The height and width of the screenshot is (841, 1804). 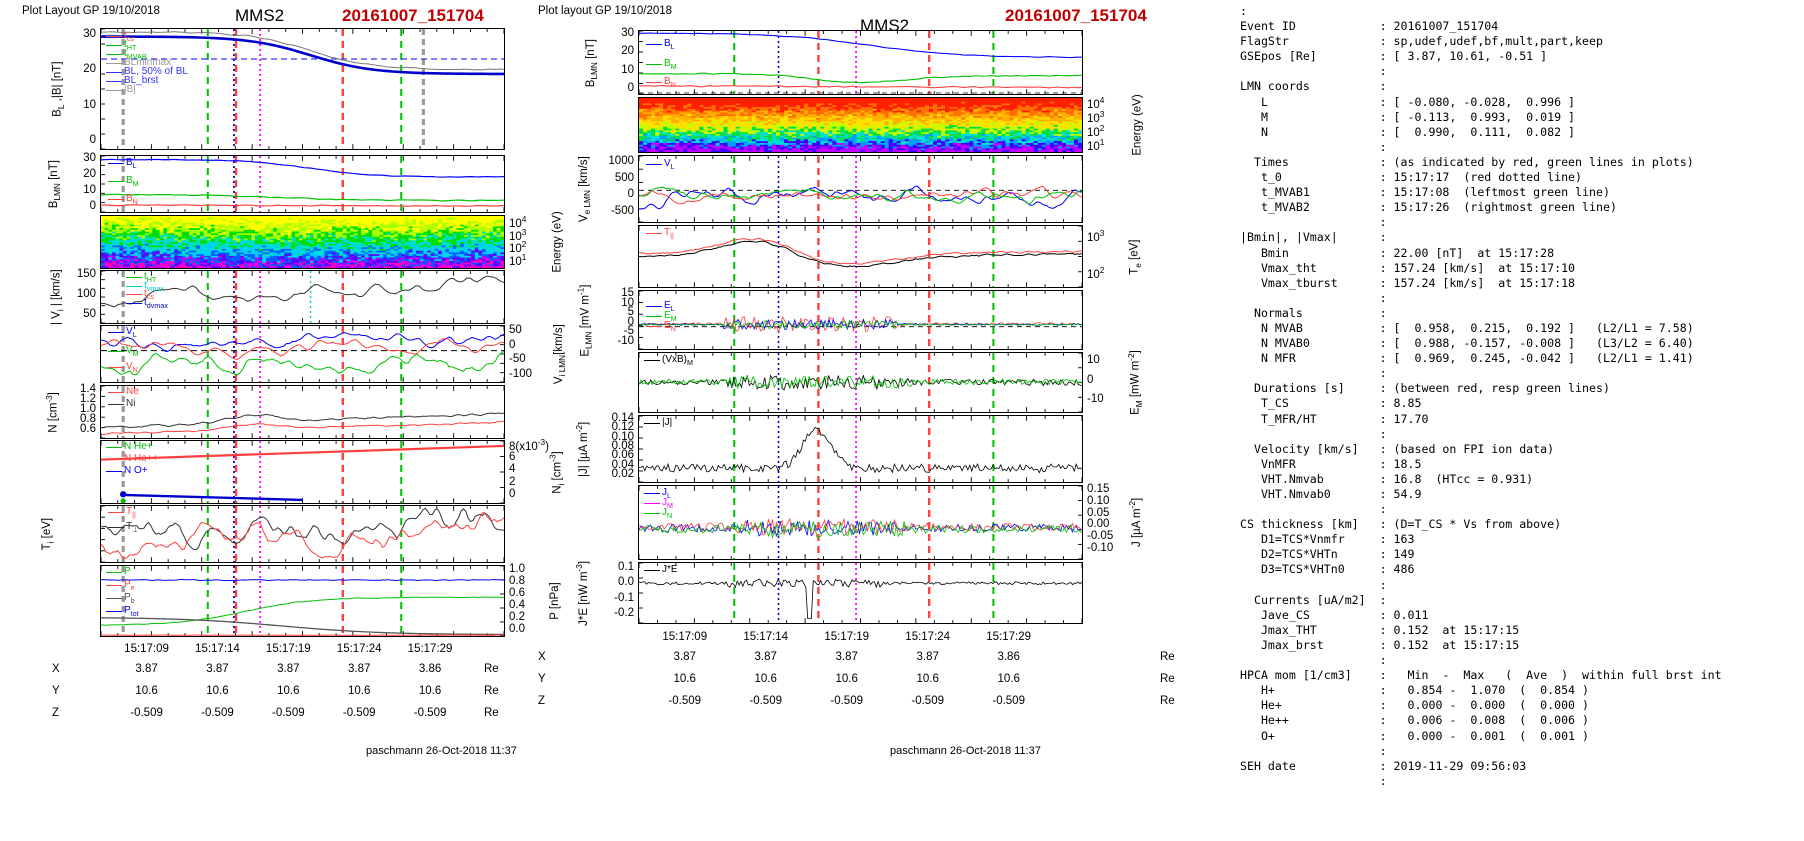 What do you see at coordinates (1096, 131) in the screenshot?
I see `right-ytick-energy-2: 10²` at bounding box center [1096, 131].